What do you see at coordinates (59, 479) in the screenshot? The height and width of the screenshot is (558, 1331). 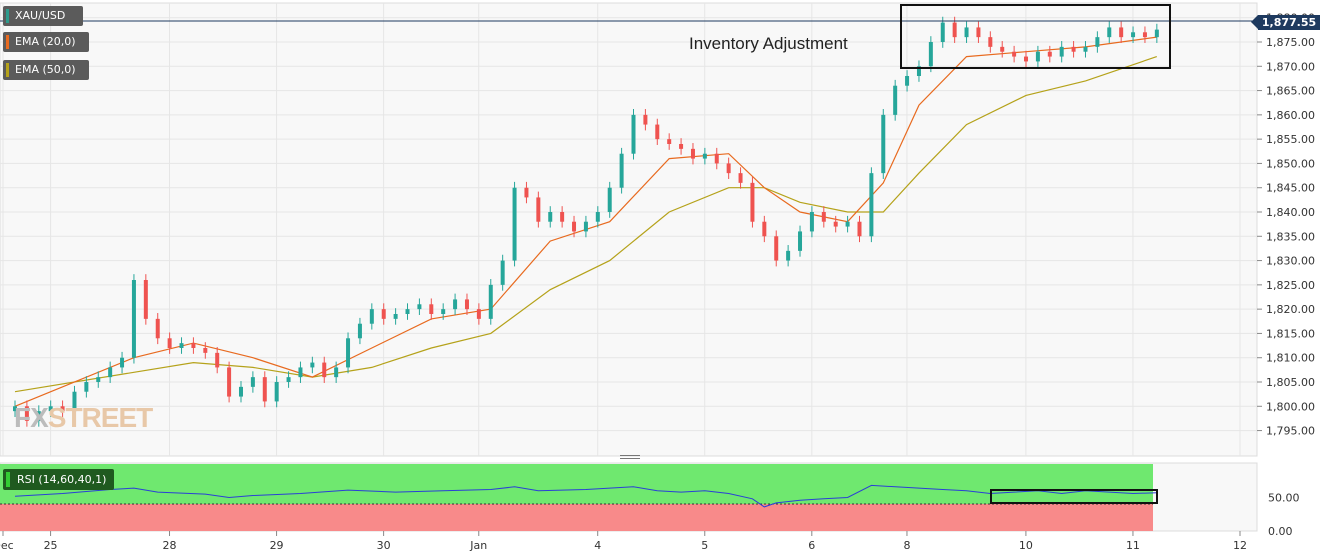 I see `rsi-legend: RSI (14,60,40,1)` at bounding box center [59, 479].